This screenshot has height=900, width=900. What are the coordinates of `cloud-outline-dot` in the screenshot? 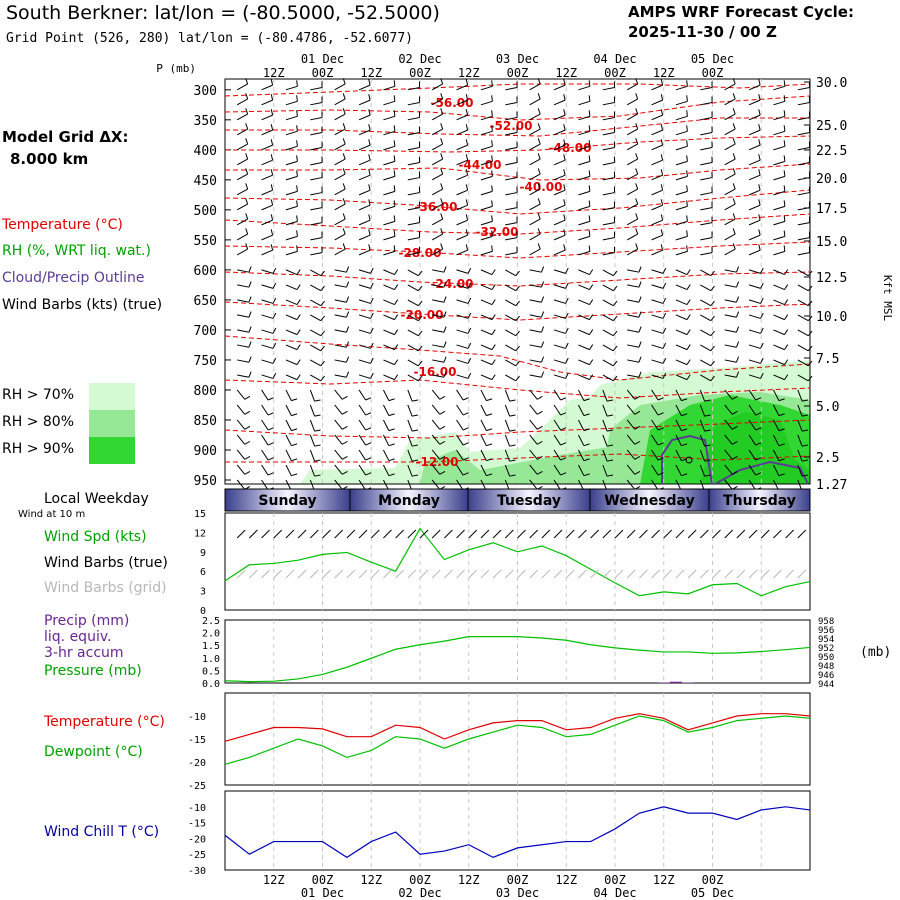 It's located at (689, 460).